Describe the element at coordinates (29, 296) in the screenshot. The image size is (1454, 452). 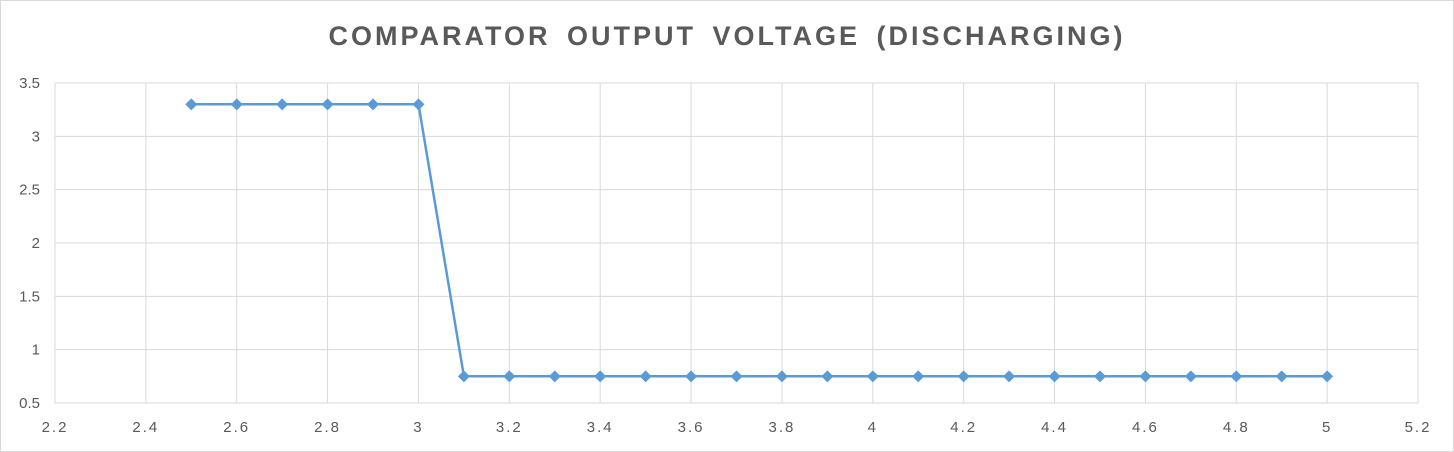
I see `y-tick-label: 1.5` at that location.